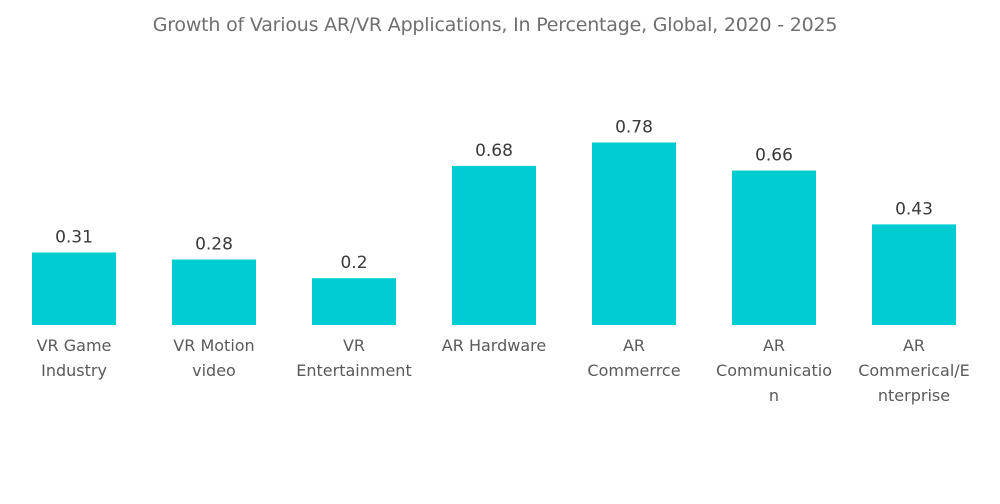 The width and height of the screenshot is (1000, 504). What do you see at coordinates (494, 345) in the screenshot?
I see `category-label-3-line-0: AR Hardware` at bounding box center [494, 345].